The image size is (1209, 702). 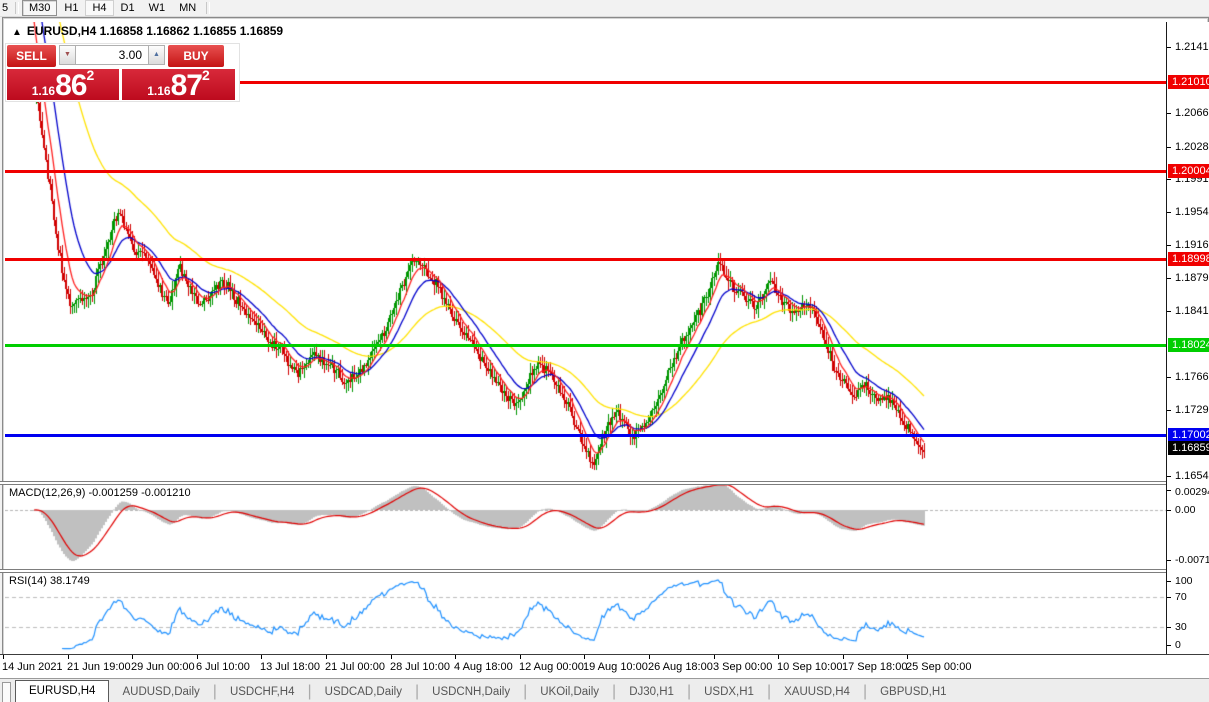 I want to click on rsi-axis-label: 0, so click(x=1178, y=645).